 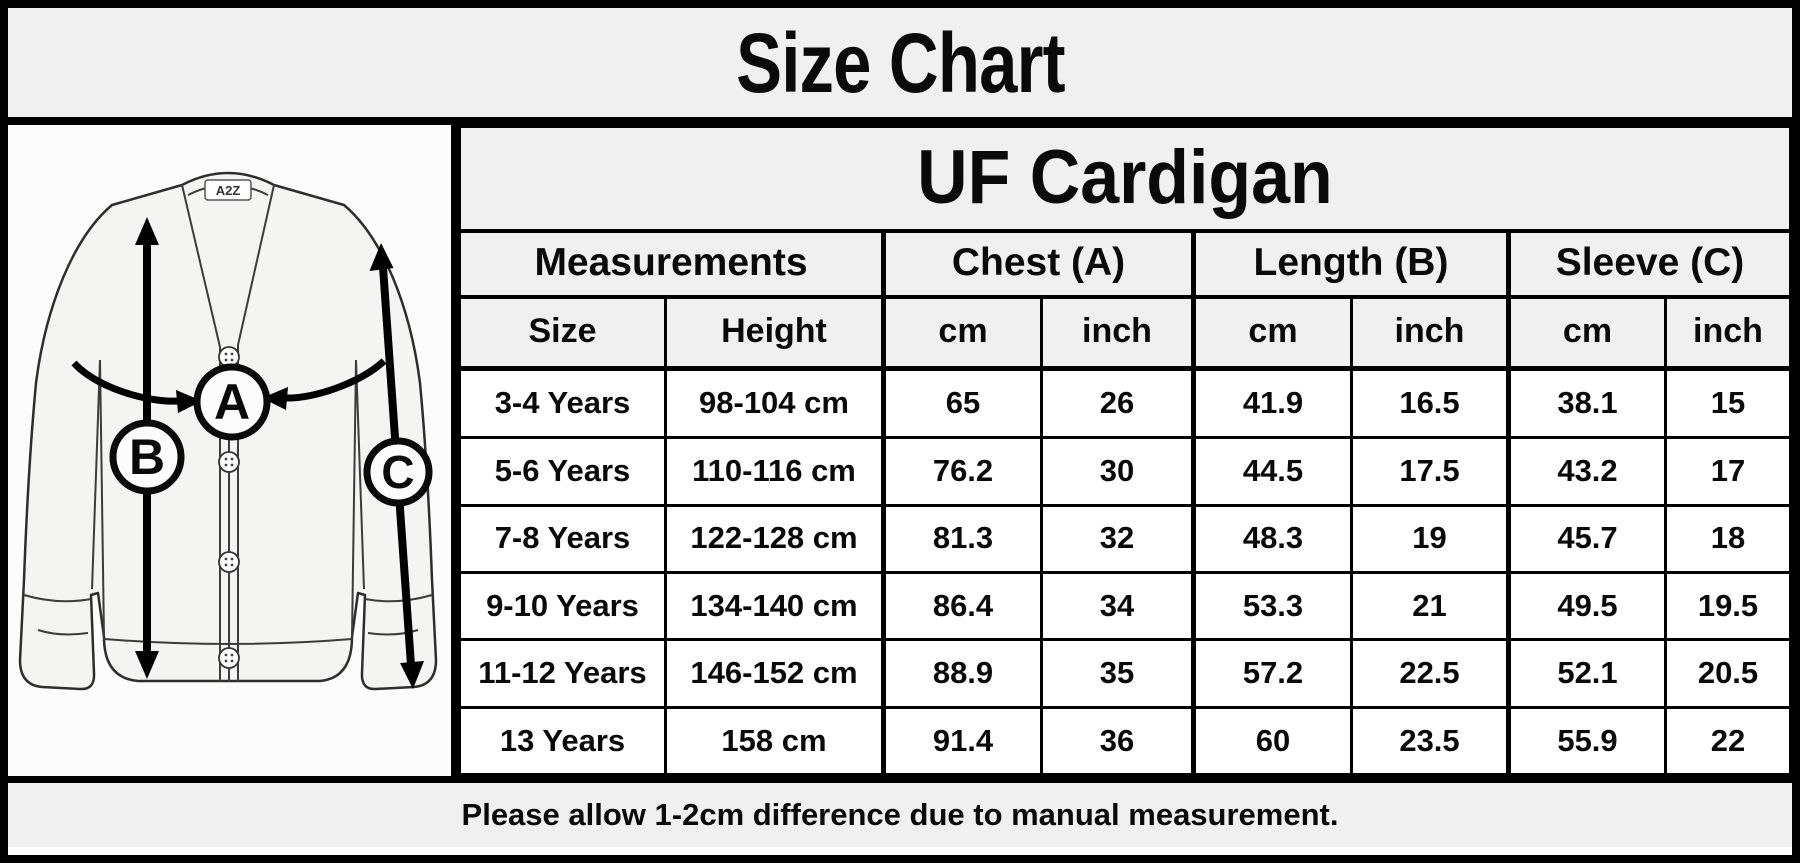 I want to click on table-cell: 30, so click(x=1118, y=471).